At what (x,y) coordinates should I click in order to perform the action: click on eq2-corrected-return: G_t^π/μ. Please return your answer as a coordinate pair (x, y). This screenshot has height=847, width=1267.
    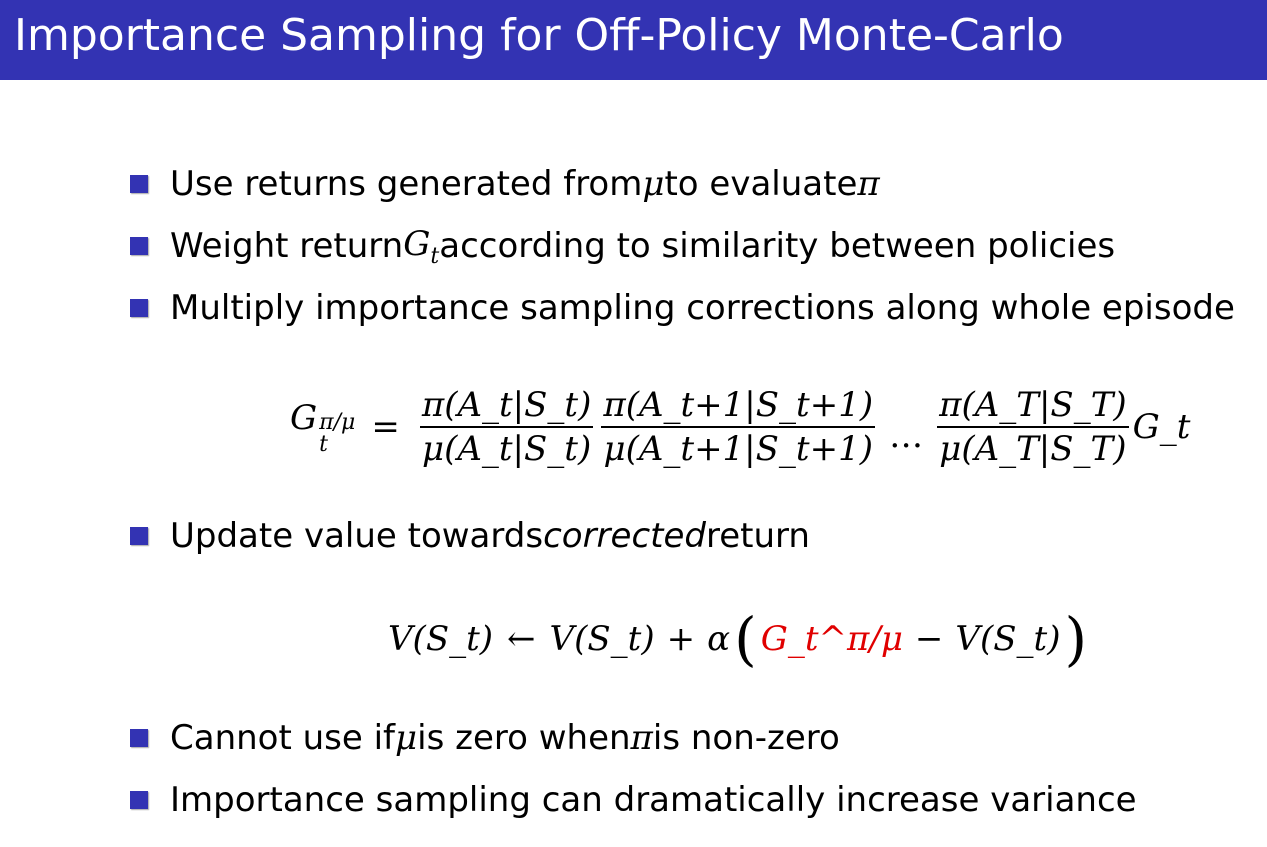
    Looking at the image, I should click on (831, 639).